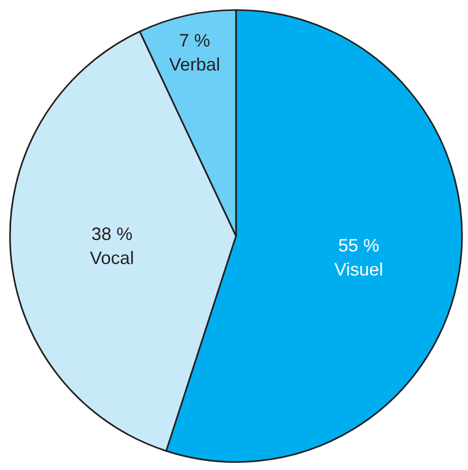 The width and height of the screenshot is (468, 470). What do you see at coordinates (359, 245) in the screenshot?
I see `data-label: 55 %` at bounding box center [359, 245].